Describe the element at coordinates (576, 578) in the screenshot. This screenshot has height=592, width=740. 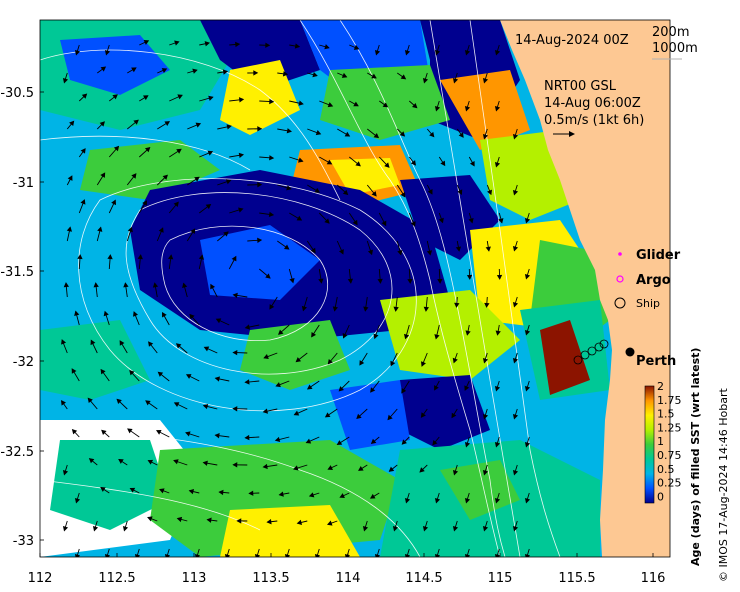
I see `x-tick-label: 115.5` at that location.